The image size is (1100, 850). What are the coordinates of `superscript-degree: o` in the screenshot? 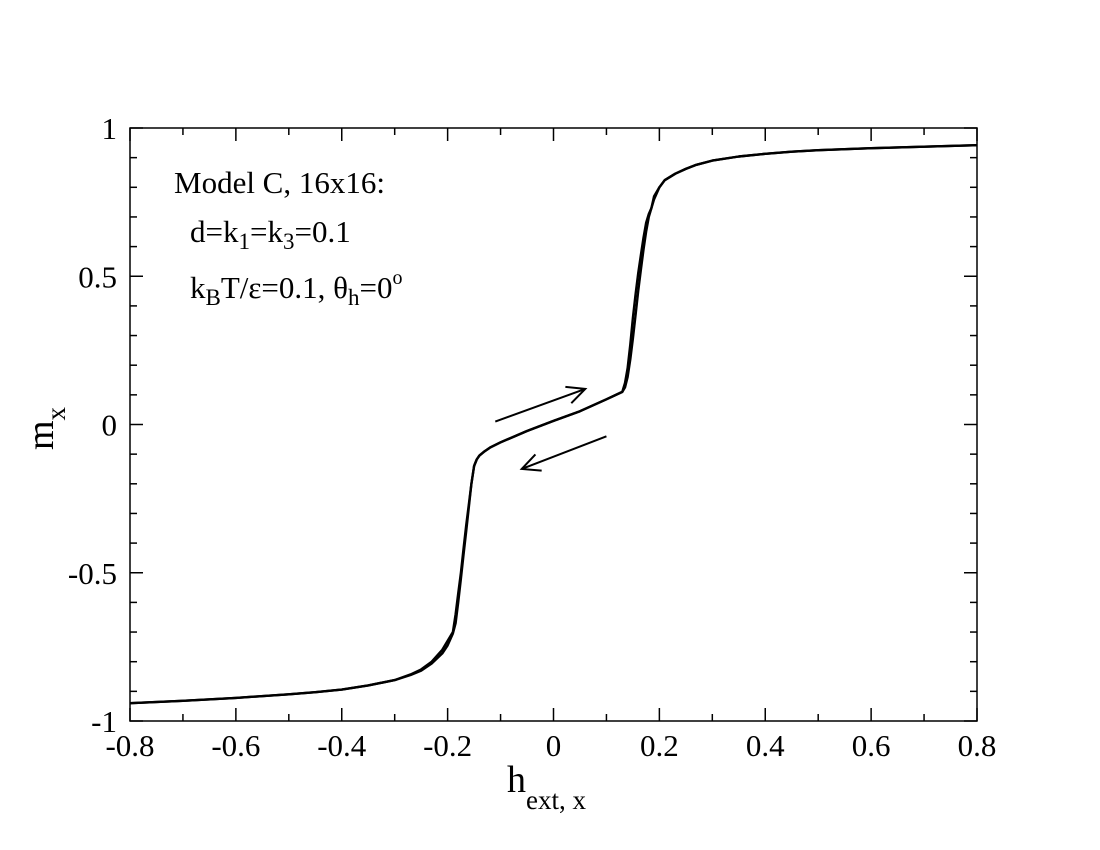 It's located at (397, 278).